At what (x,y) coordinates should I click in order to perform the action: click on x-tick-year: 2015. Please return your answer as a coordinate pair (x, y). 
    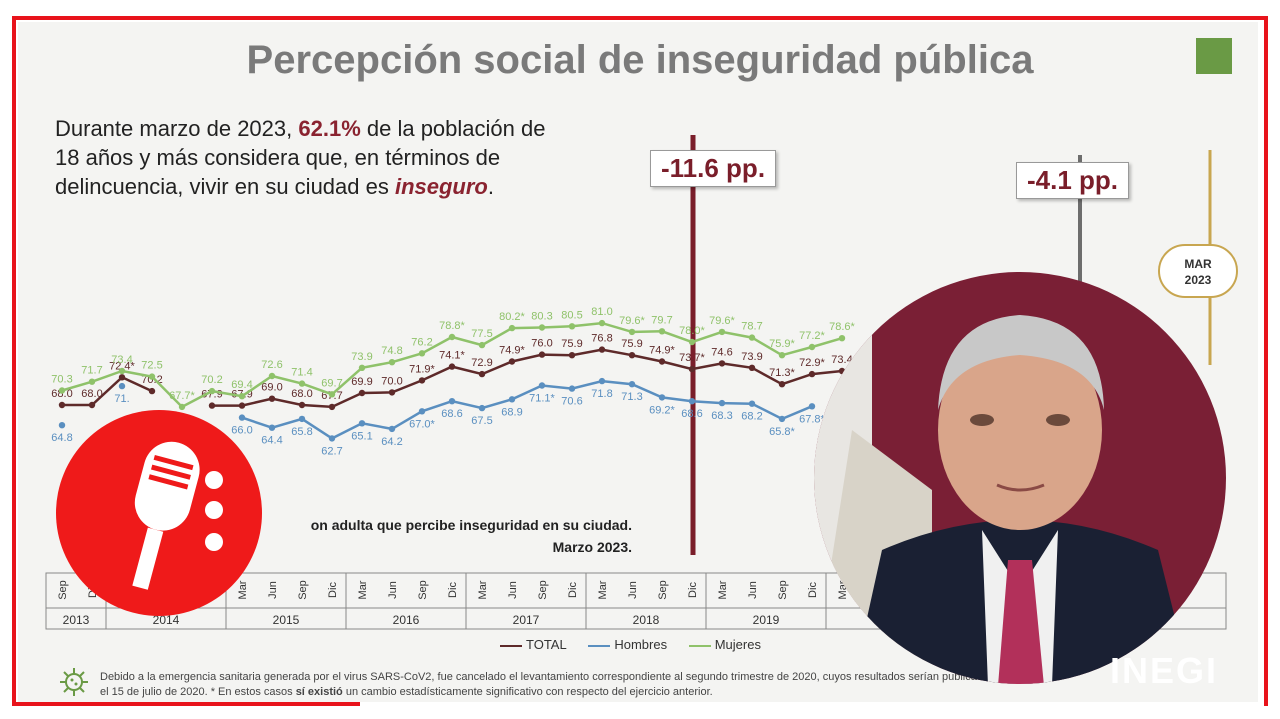
    Looking at the image, I should click on (286, 620).